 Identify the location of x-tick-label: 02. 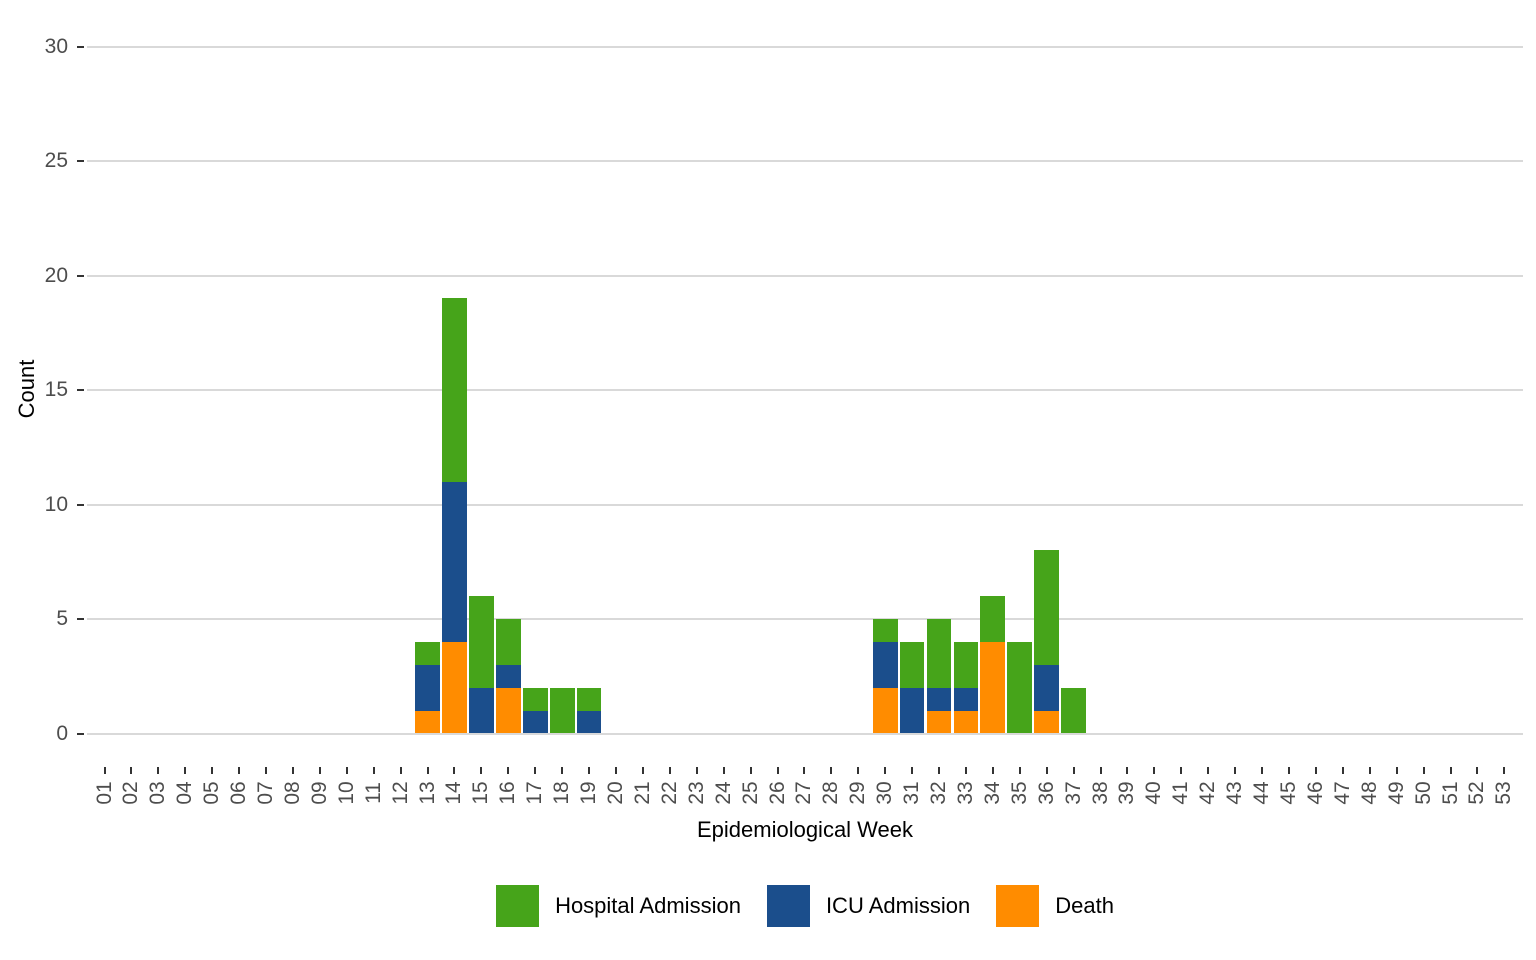
(131, 793).